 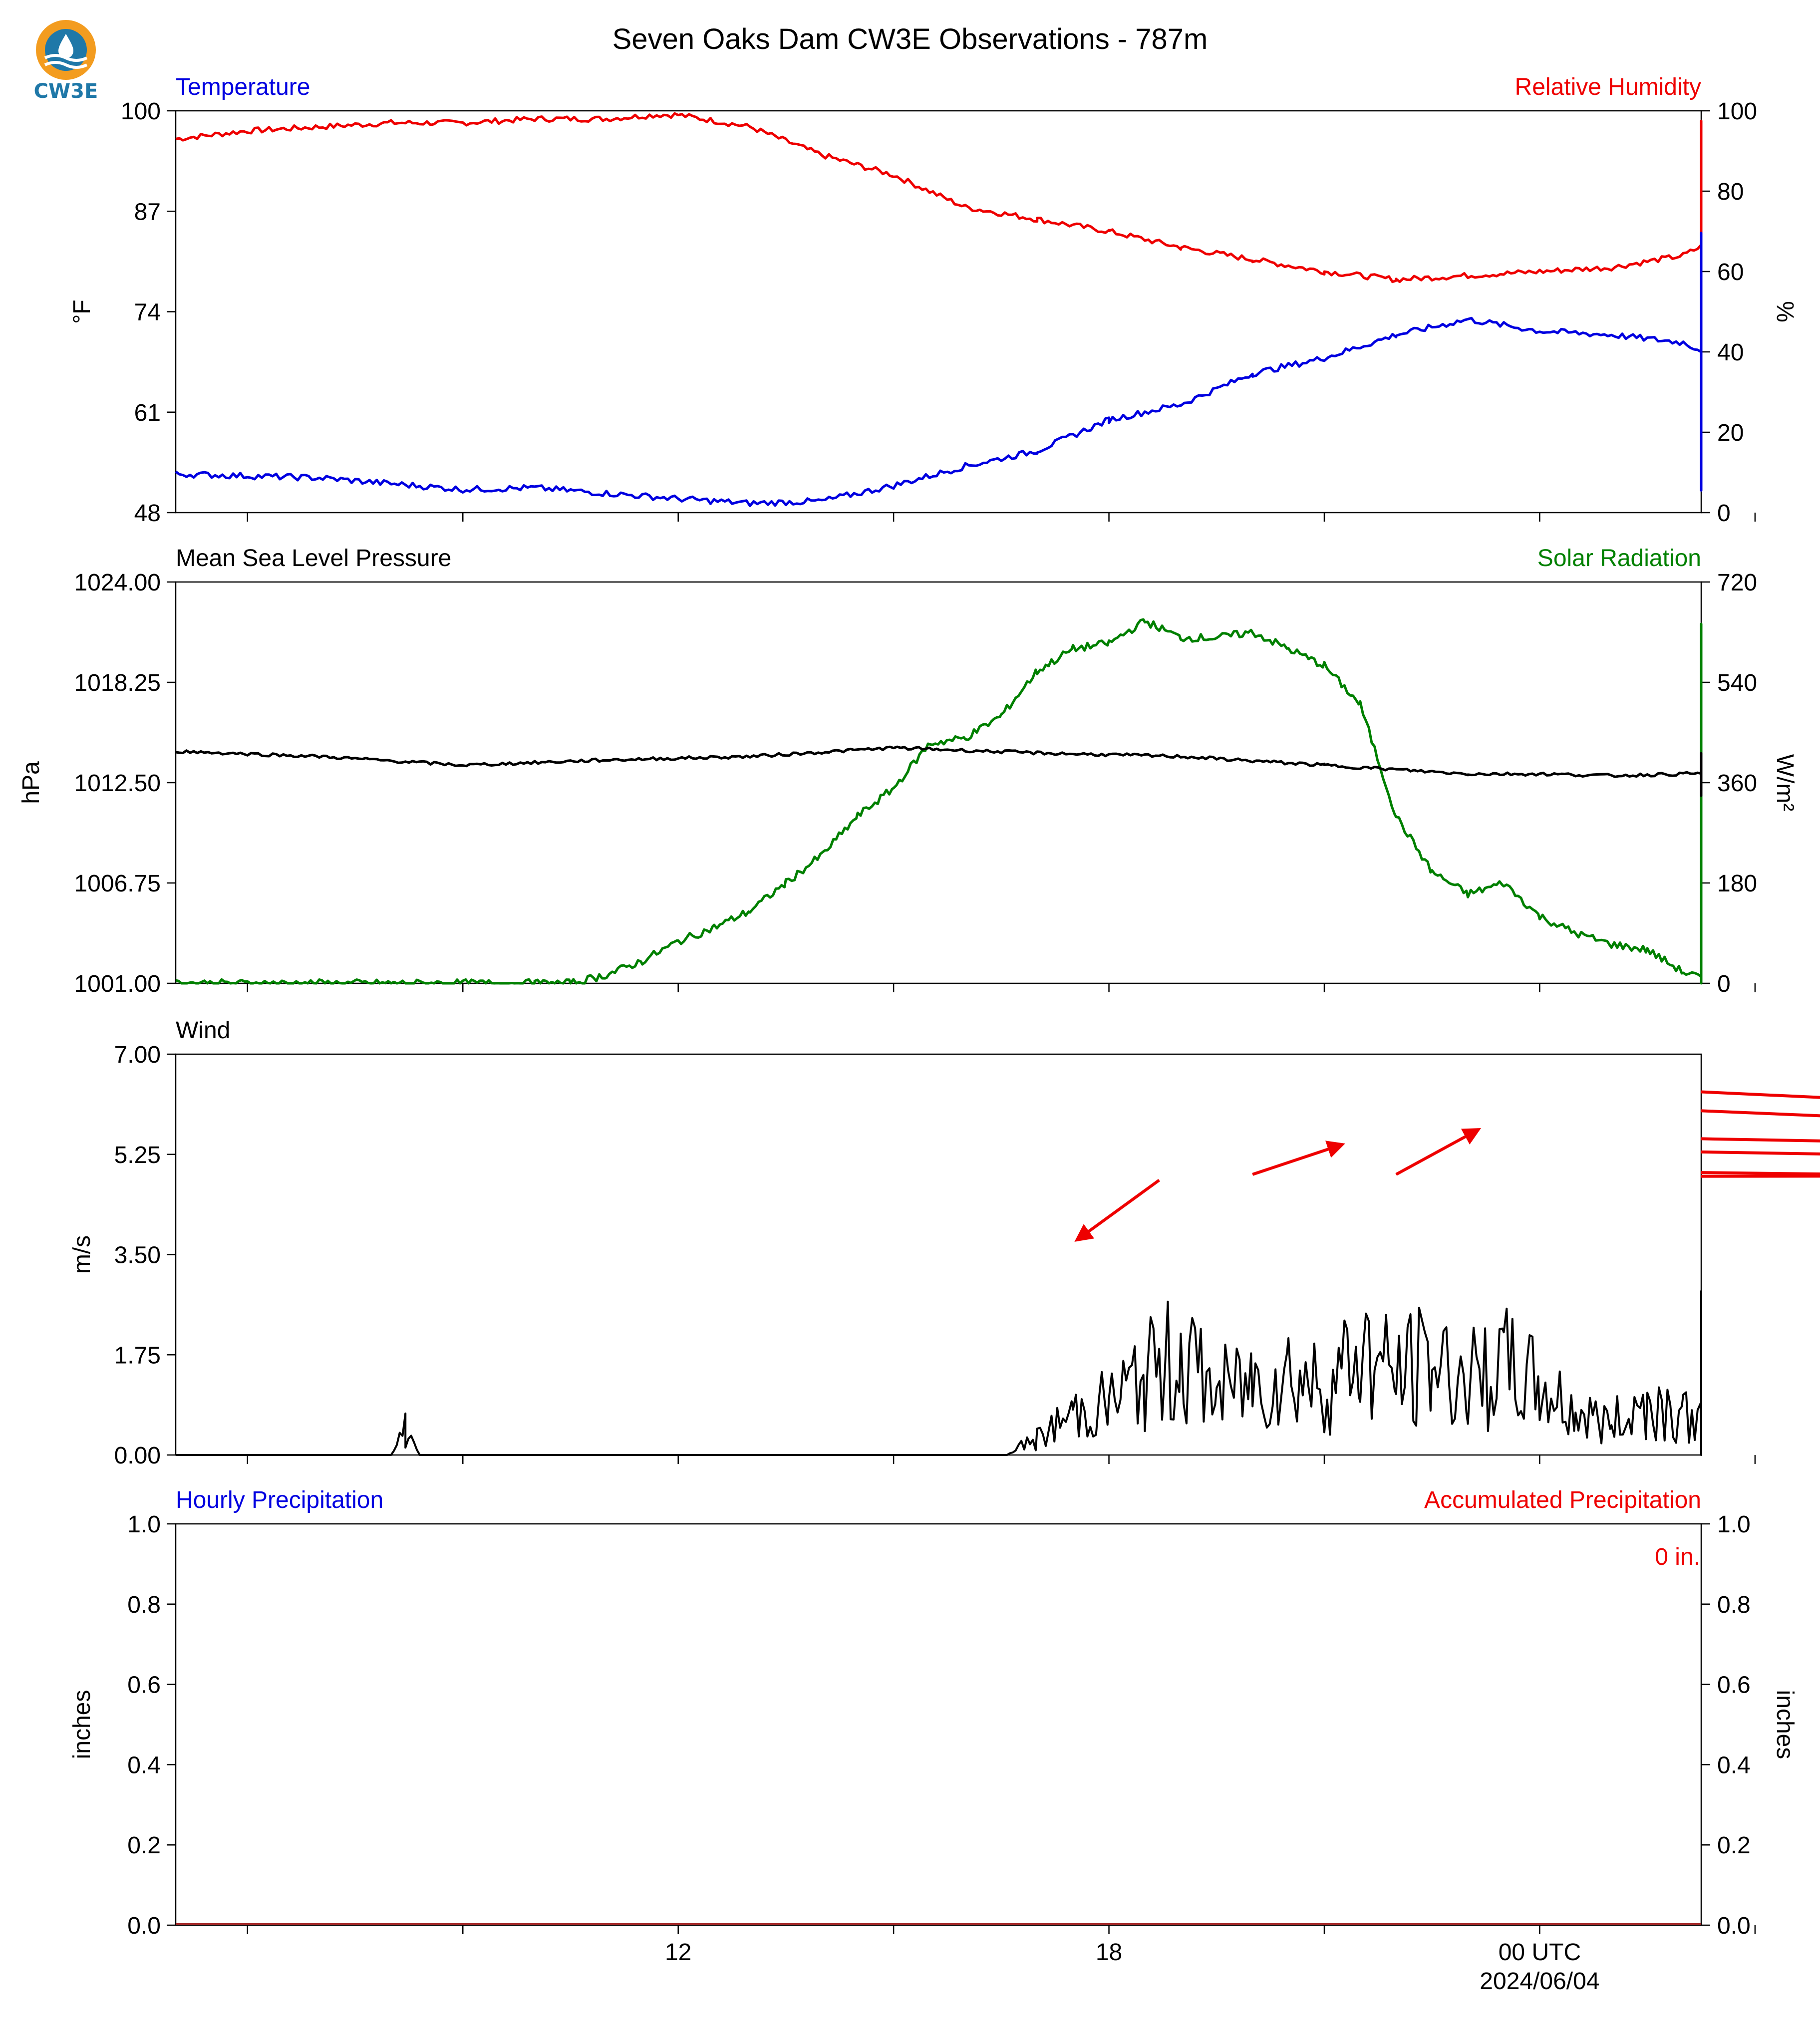 What do you see at coordinates (939, 1373) in the screenshot?
I see `wind-speed-line` at bounding box center [939, 1373].